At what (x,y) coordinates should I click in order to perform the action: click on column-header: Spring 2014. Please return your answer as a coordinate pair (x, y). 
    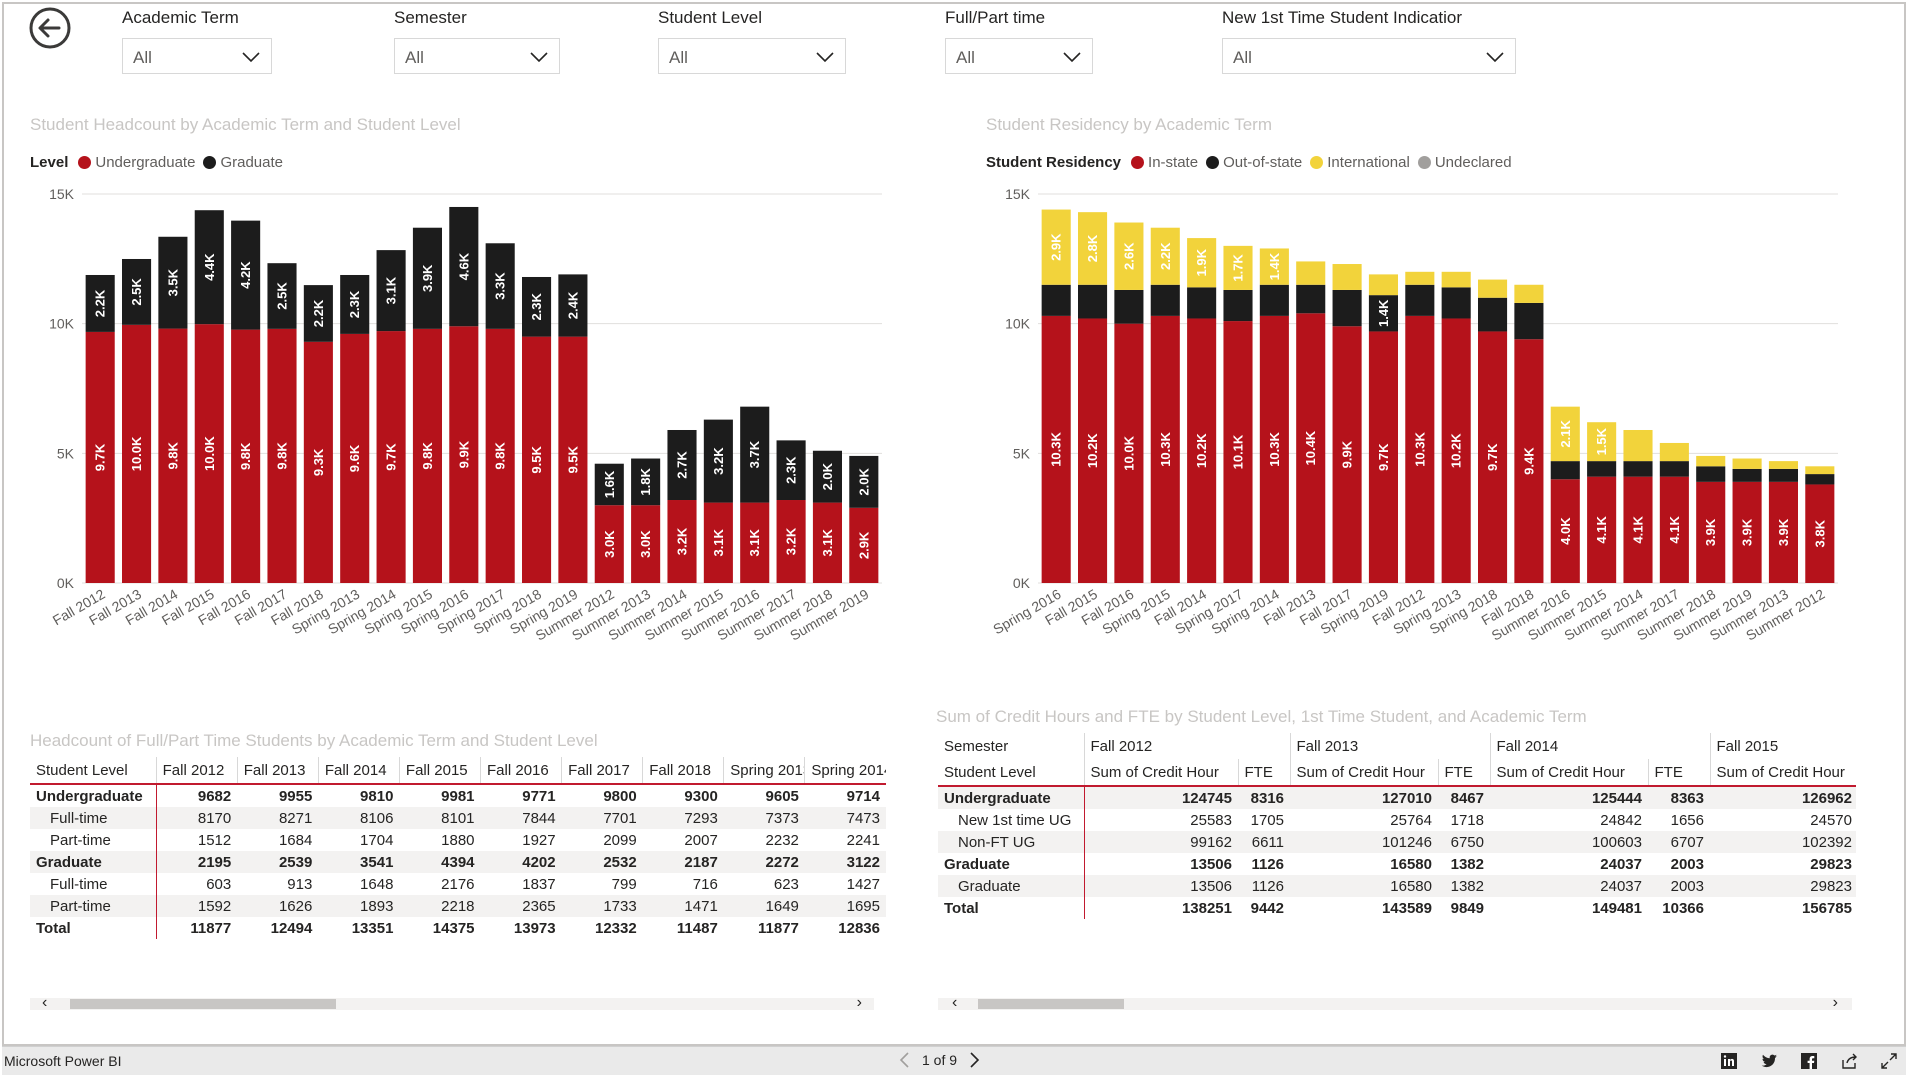
    Looking at the image, I should click on (845, 771).